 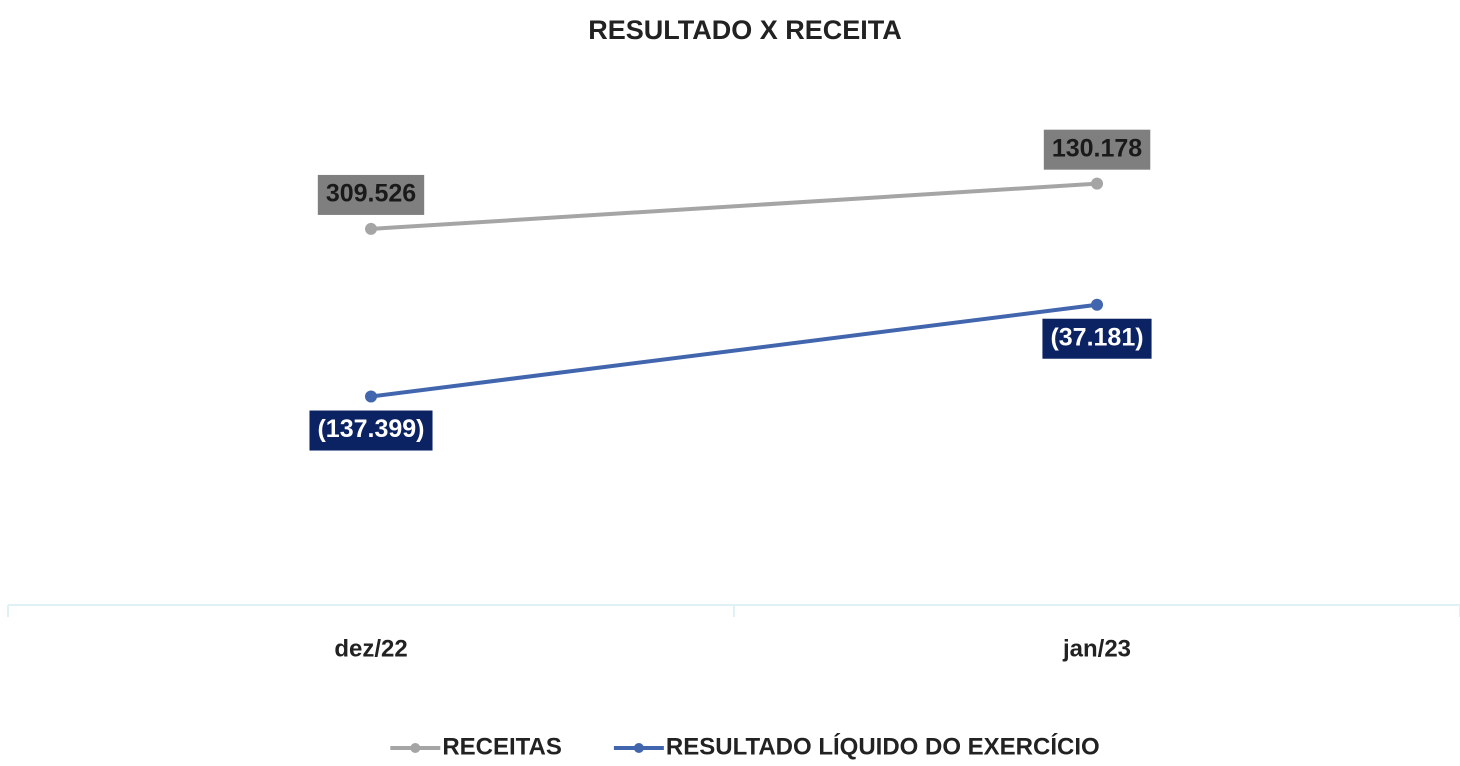 What do you see at coordinates (883, 746) in the screenshot?
I see `legend-label: RESULTADO LÍQUIDO DO EXERCÍCIO` at bounding box center [883, 746].